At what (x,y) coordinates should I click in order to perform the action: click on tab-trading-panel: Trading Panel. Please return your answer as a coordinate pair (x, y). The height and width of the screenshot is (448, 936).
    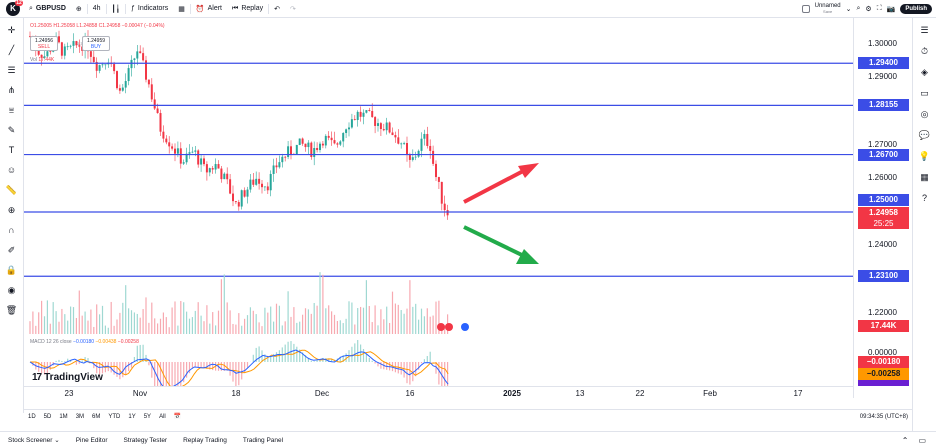
    Looking at the image, I should click on (263, 440).